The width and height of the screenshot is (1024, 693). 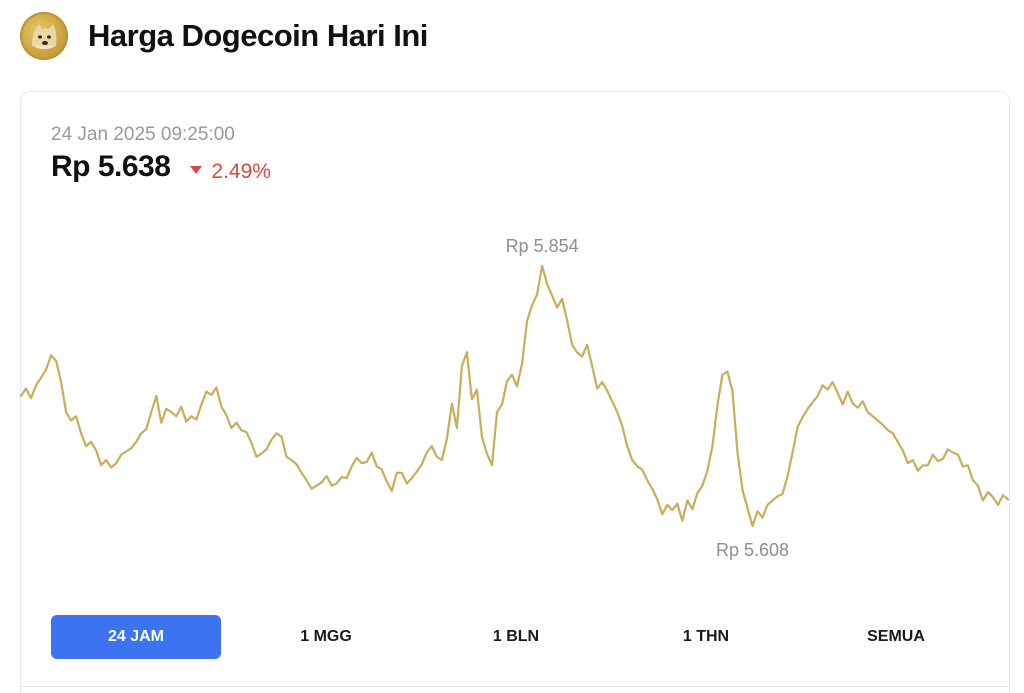 What do you see at coordinates (706, 636) in the screenshot?
I see `range-tab-1y: 1 THN` at bounding box center [706, 636].